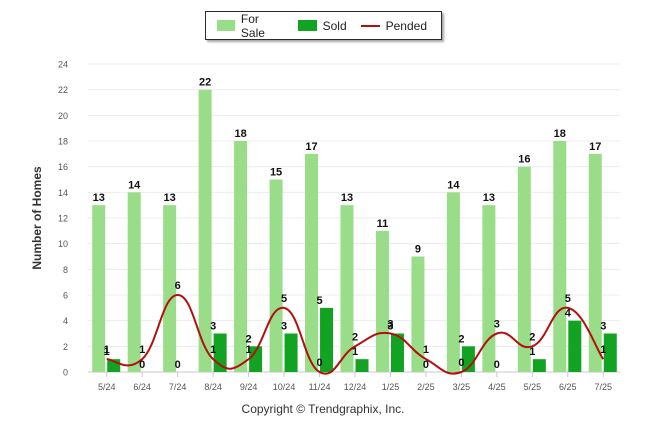 This screenshot has height=434, width=646. Describe the element at coordinates (37, 218) in the screenshot. I see `y-axis-title: Number of Homes` at that location.